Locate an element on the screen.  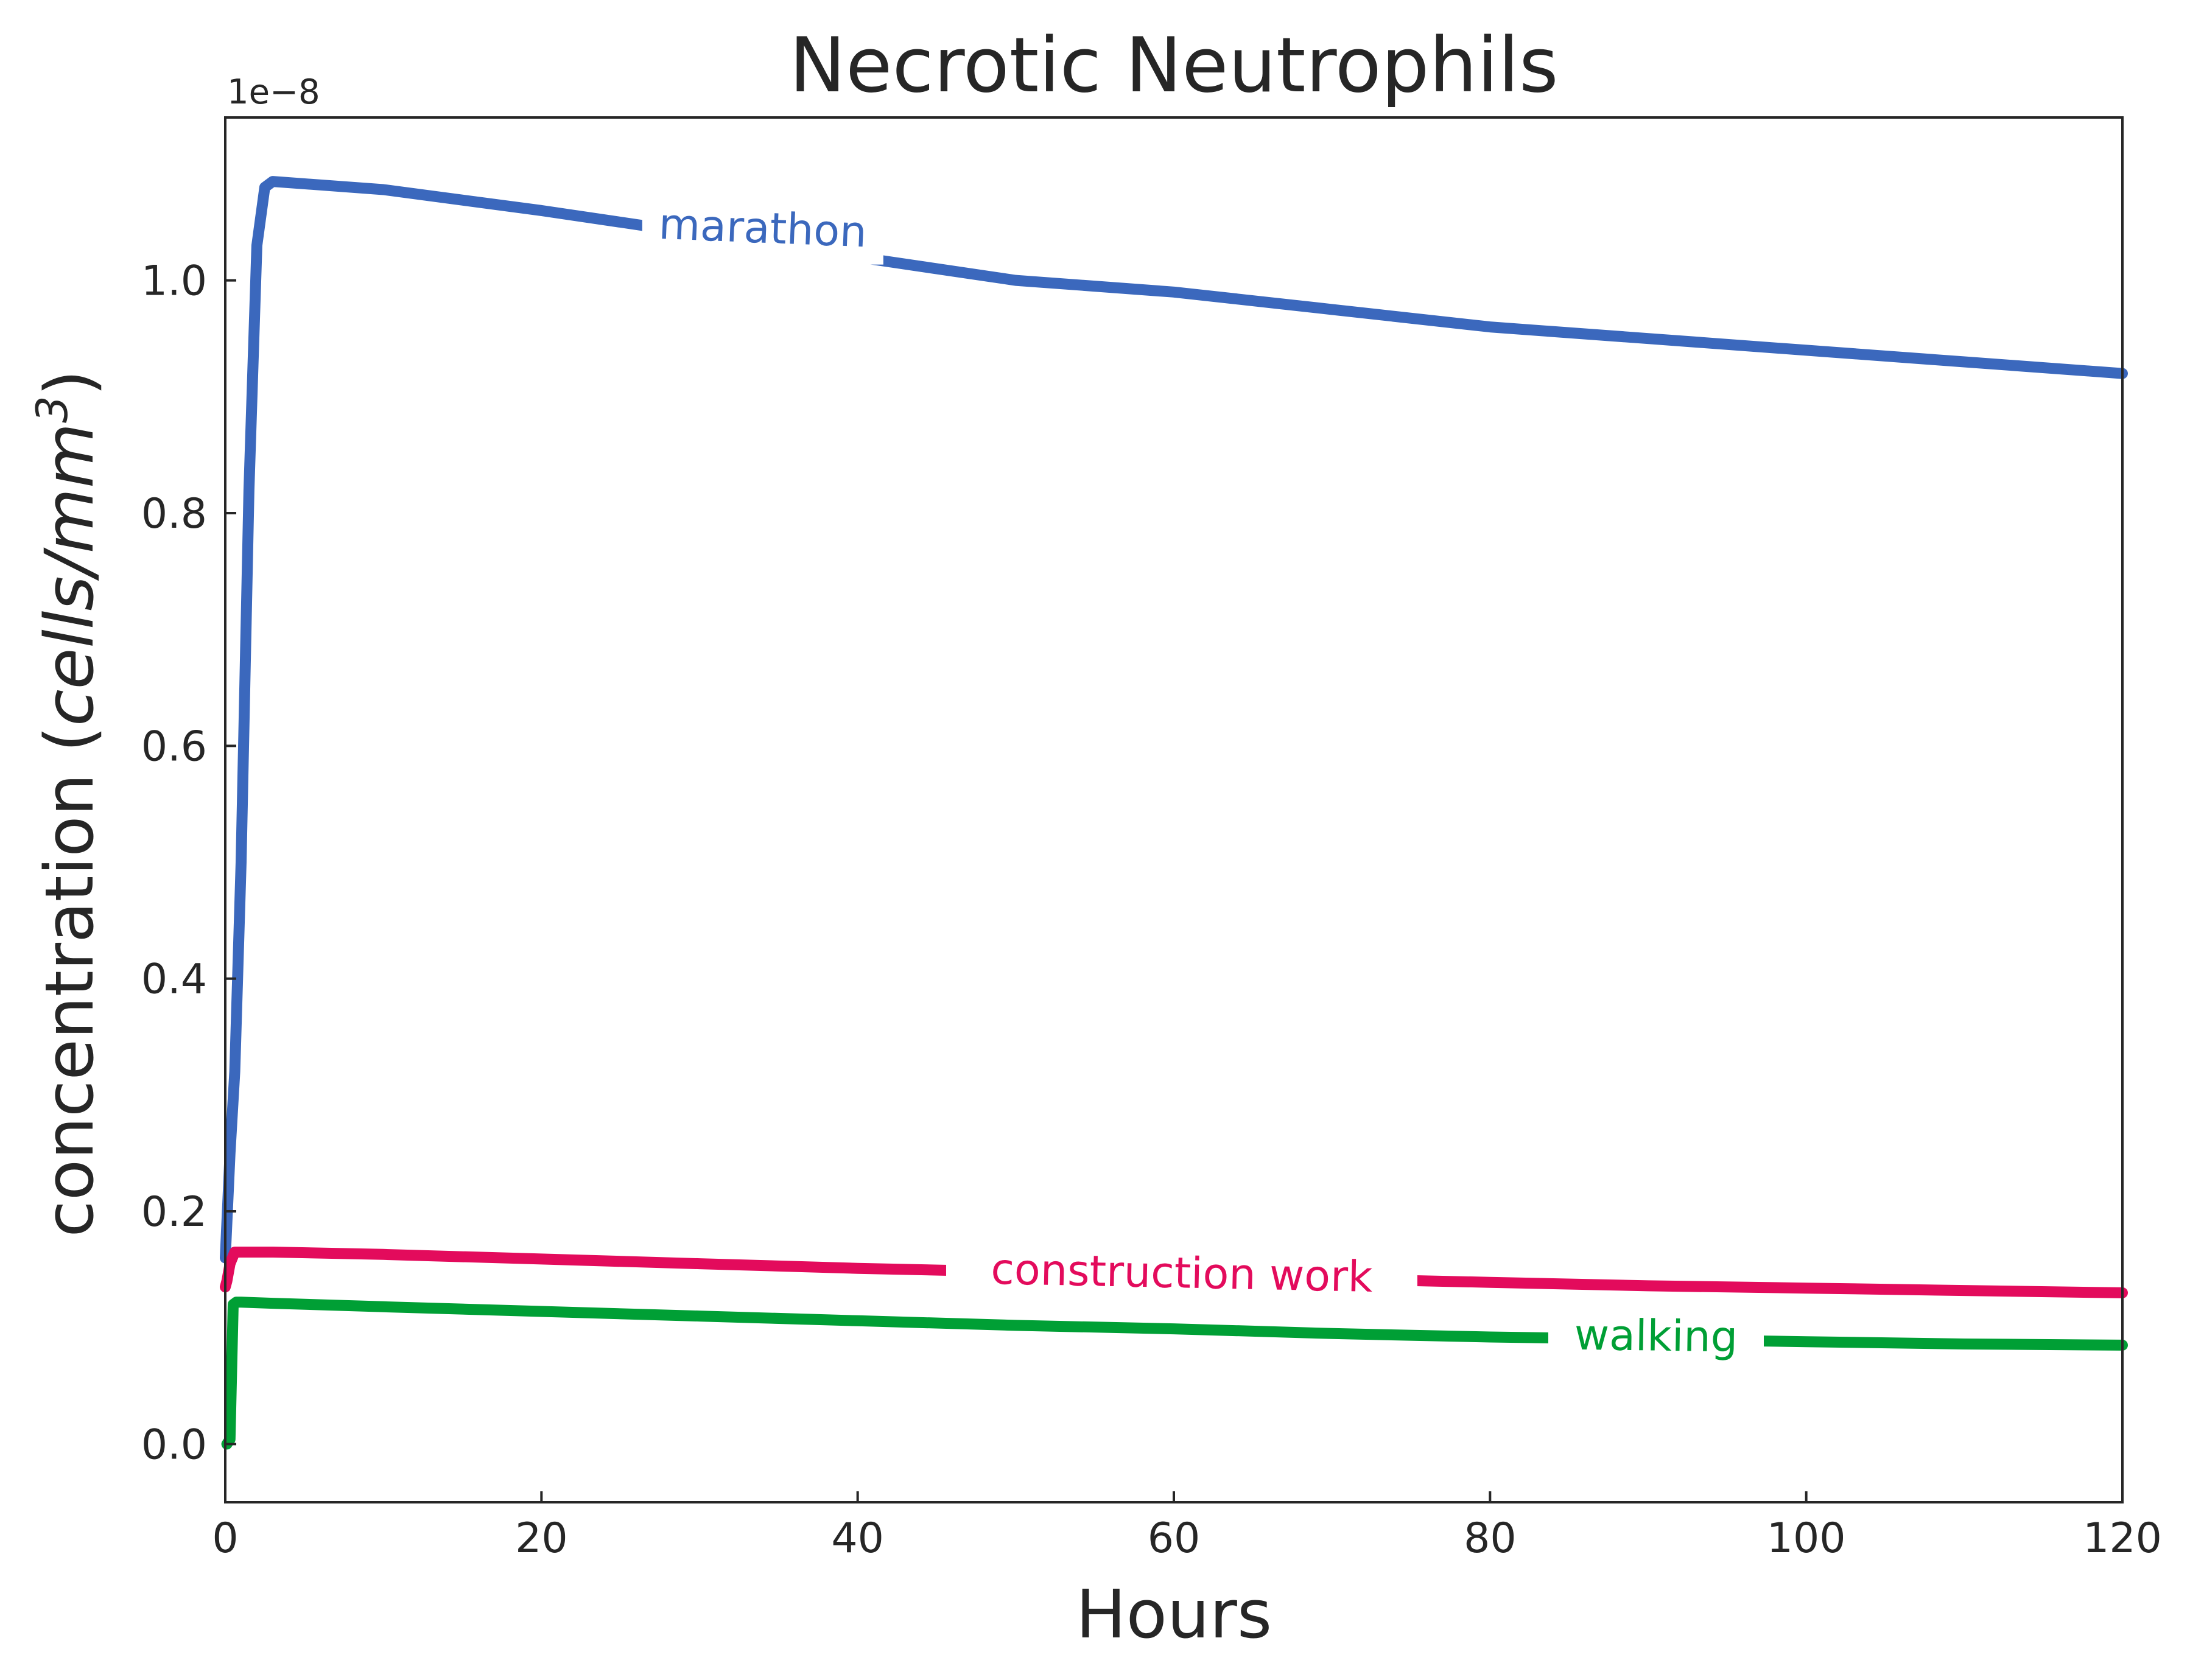
x-tick-label: 20 is located at coordinates (542, 1538).